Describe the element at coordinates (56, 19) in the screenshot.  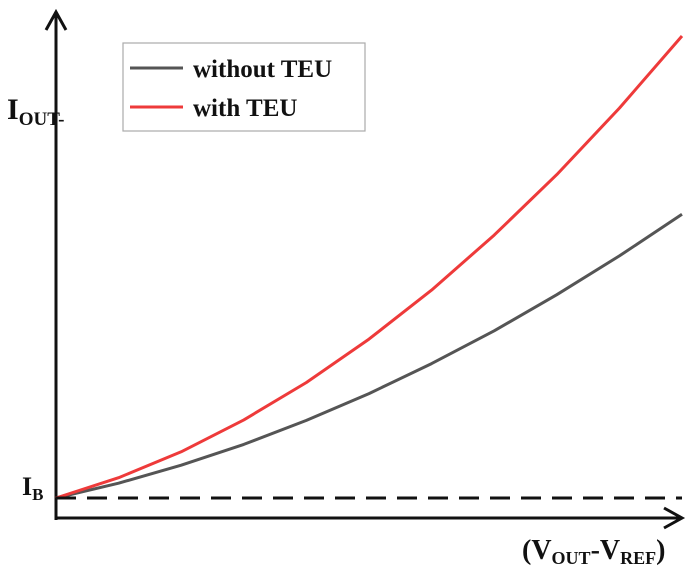
I see `y-axis-arrowhead` at that location.